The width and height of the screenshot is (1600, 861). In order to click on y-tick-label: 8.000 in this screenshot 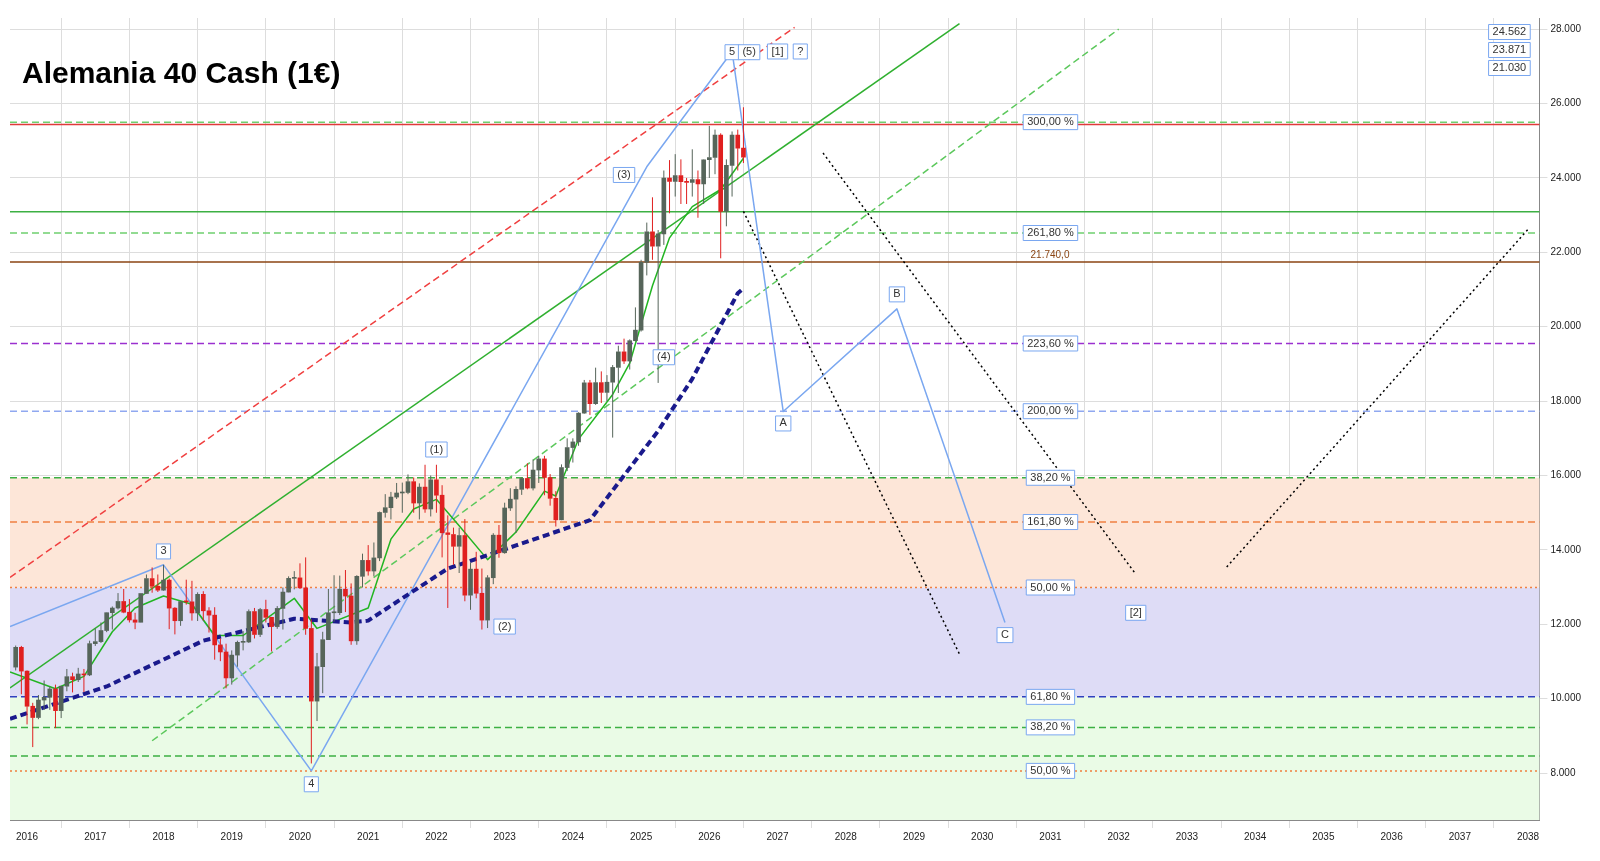, I will do `click(1563, 772)`.